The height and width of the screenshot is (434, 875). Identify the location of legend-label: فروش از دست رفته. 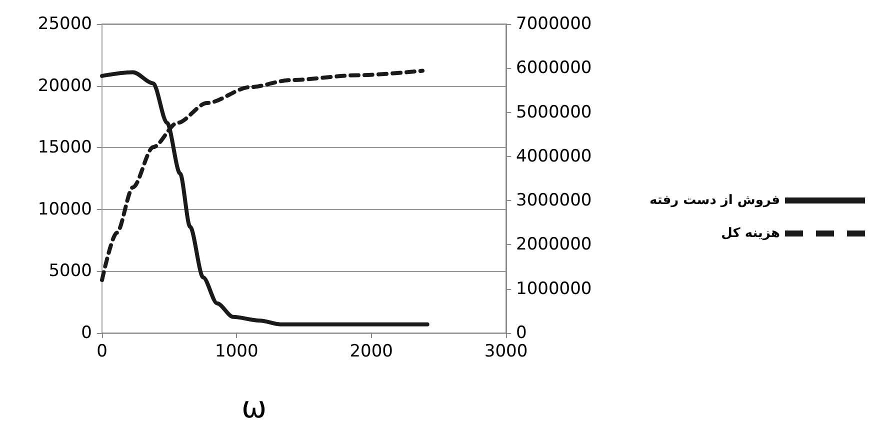
(714, 200).